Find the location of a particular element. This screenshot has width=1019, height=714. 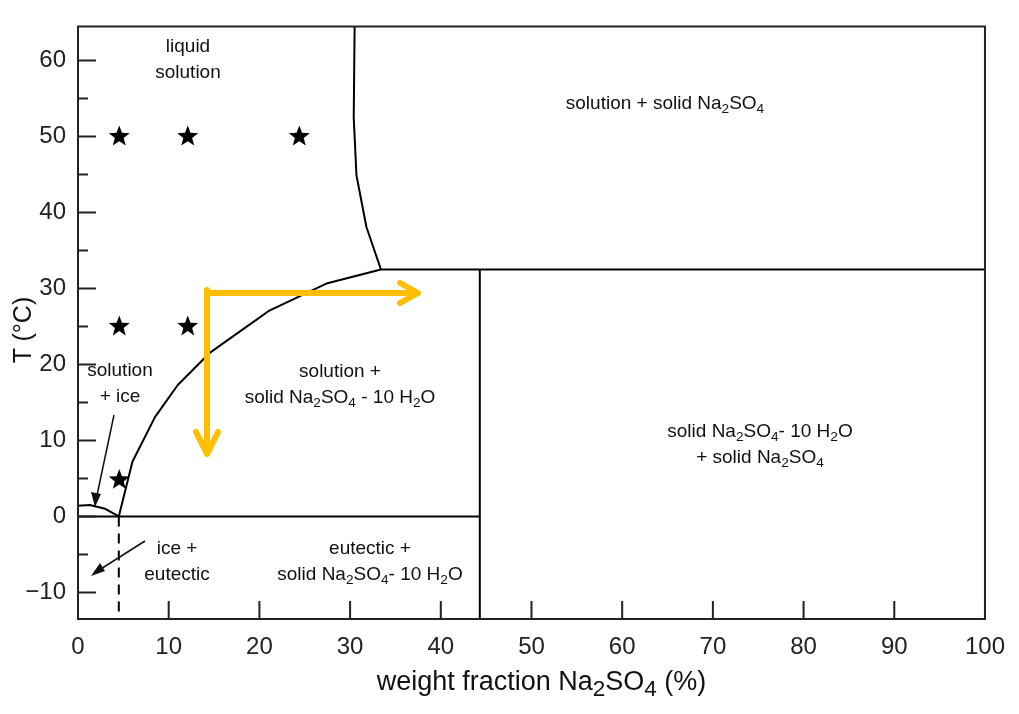

x-tick-label: 10 is located at coordinates (169, 646).